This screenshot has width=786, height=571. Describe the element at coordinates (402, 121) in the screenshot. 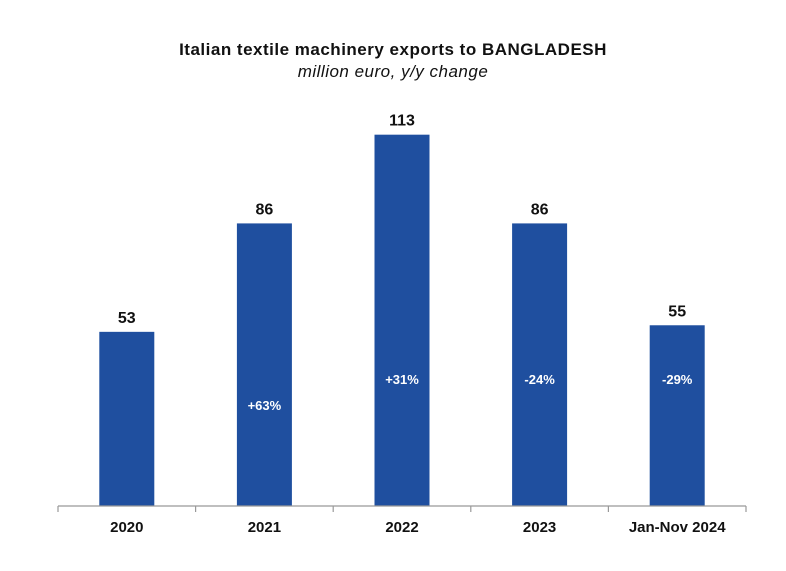

I see `bar-value-label: 113` at that location.